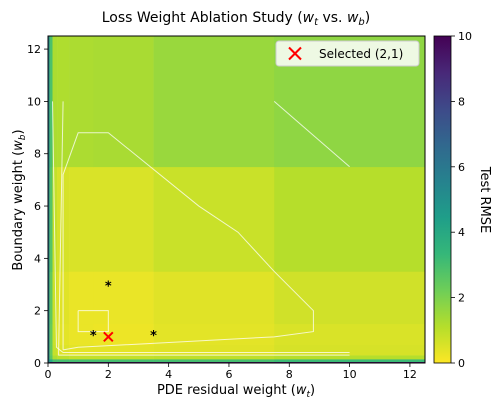  What do you see at coordinates (93, 321) in the screenshot?
I see `contour-line` at bounding box center [93, 321].